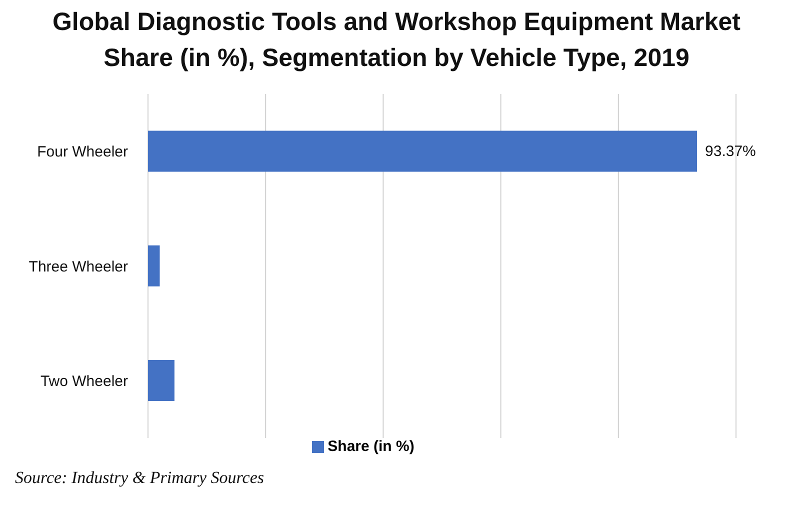 The height and width of the screenshot is (509, 793). Describe the element at coordinates (139, 478) in the screenshot. I see `source-note: Source: Industry & Primary Sources` at that location.